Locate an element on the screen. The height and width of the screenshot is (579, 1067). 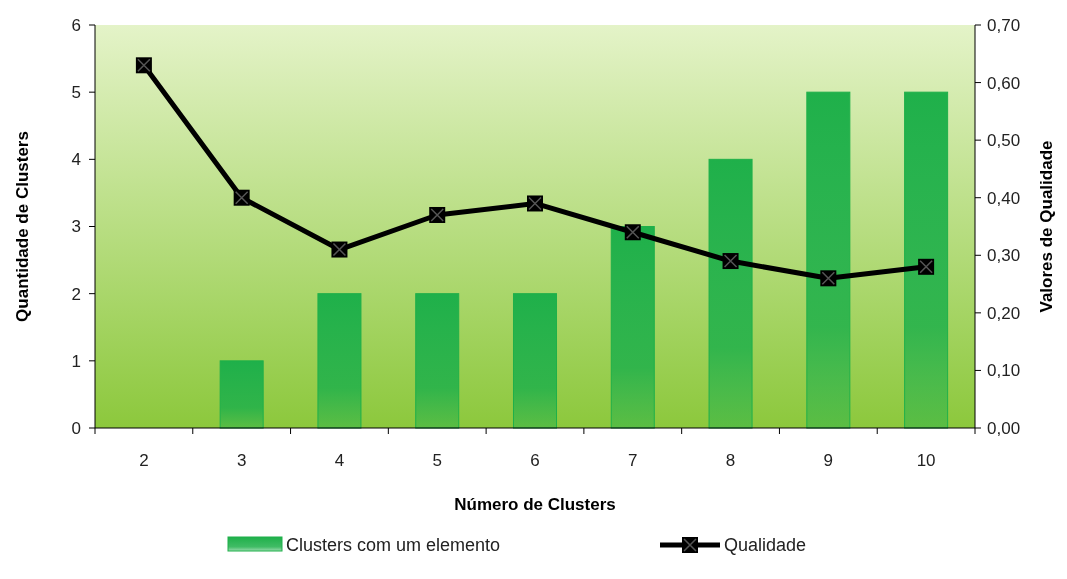
y2-tick-label: 0,70 is located at coordinates (1004, 25).